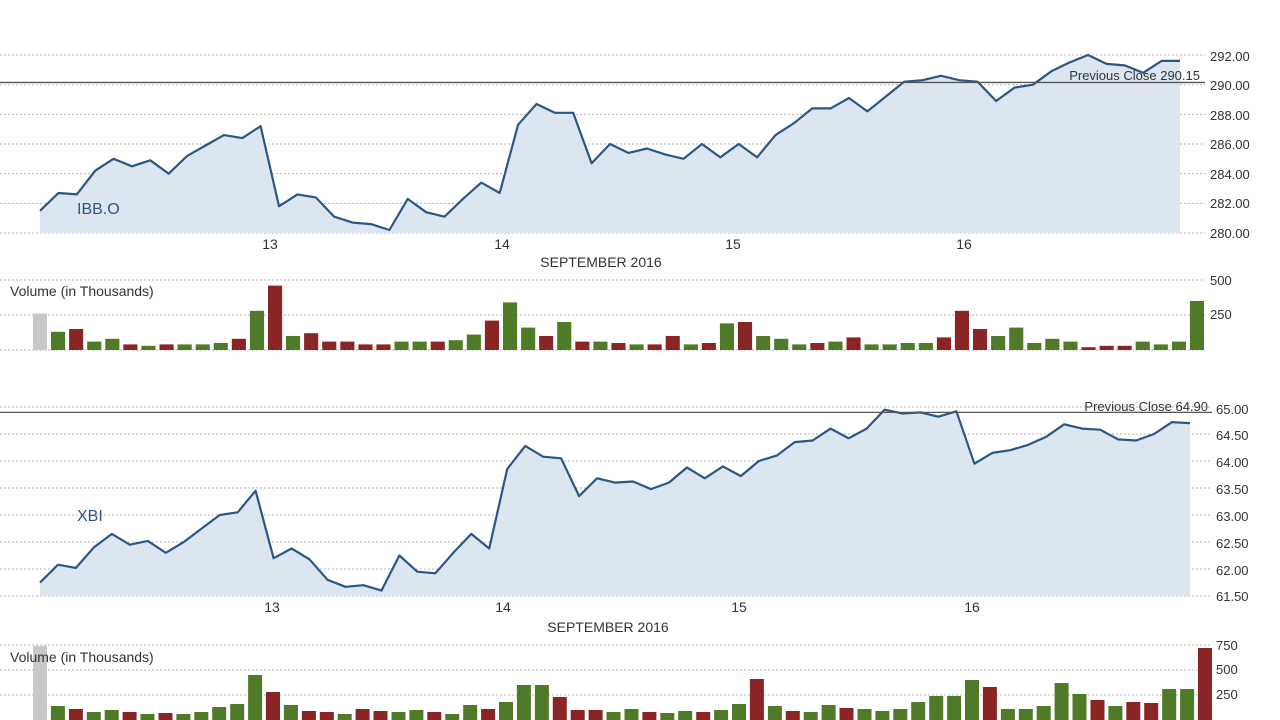 The height and width of the screenshot is (720, 1280). I want to click on xbi-y-tick-label: 62.00, so click(1232, 570).